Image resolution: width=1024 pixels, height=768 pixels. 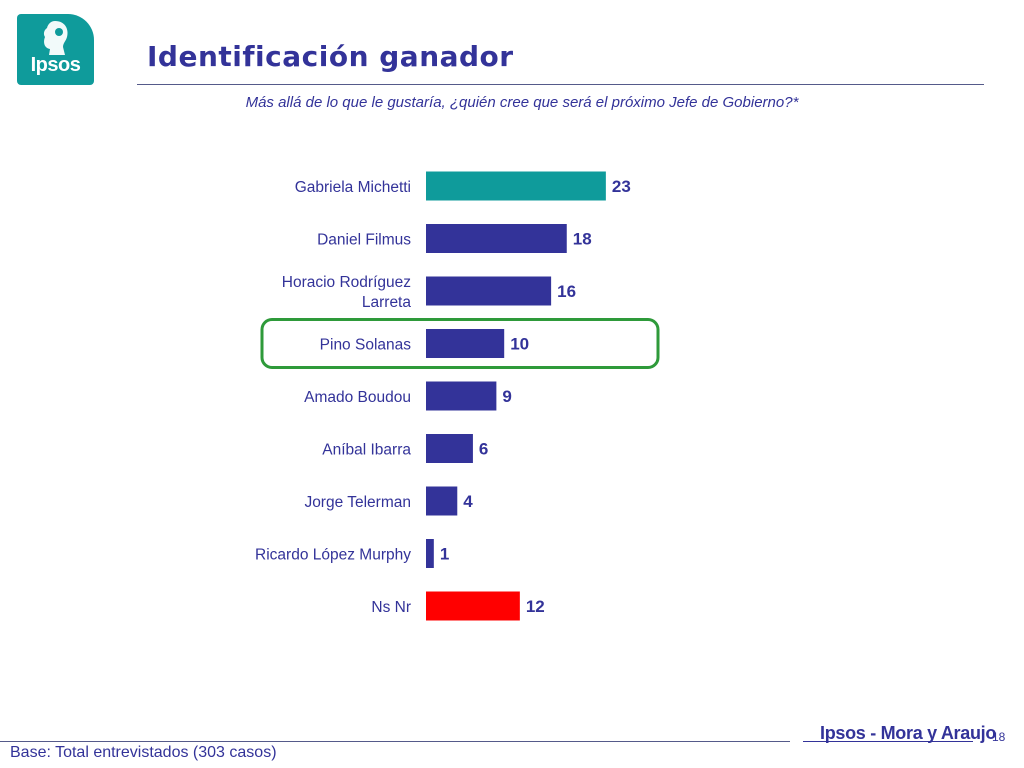 I want to click on bar-daniel-filmus, so click(x=496, y=238).